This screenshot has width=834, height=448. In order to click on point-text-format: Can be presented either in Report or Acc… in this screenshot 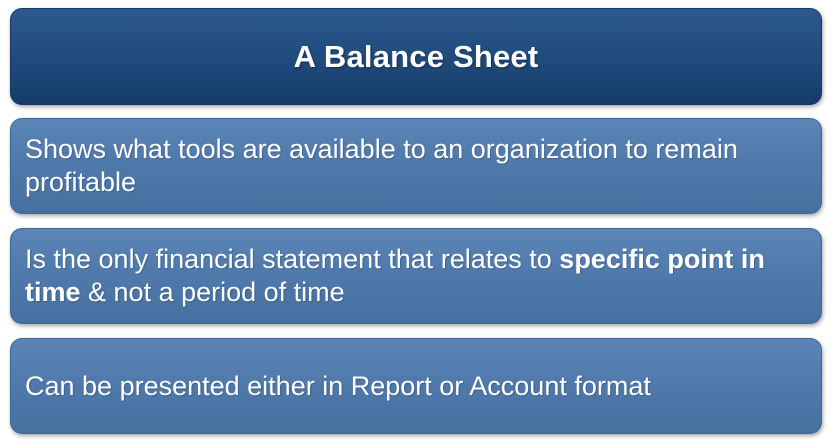, I will do `click(338, 385)`.